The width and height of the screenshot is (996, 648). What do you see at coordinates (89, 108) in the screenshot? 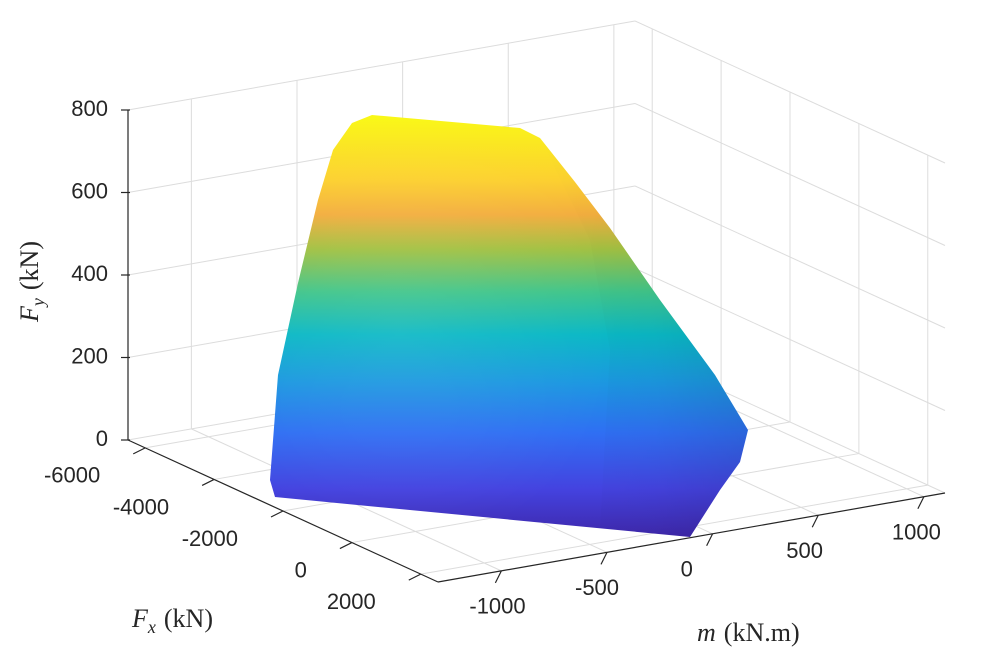
I see `z-tick-label: 800` at bounding box center [89, 108].